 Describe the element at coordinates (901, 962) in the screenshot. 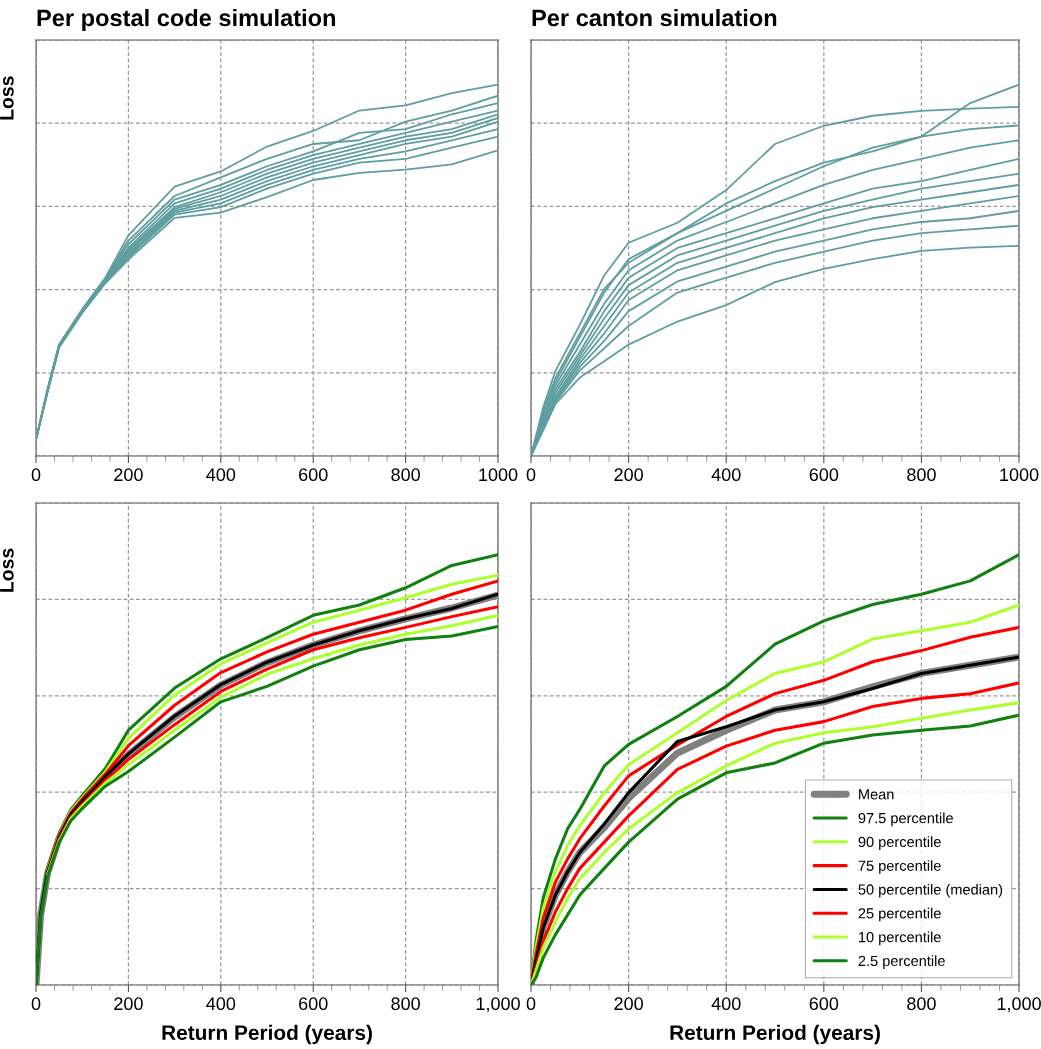

I see `legend-label: 2.5 percentile` at that location.